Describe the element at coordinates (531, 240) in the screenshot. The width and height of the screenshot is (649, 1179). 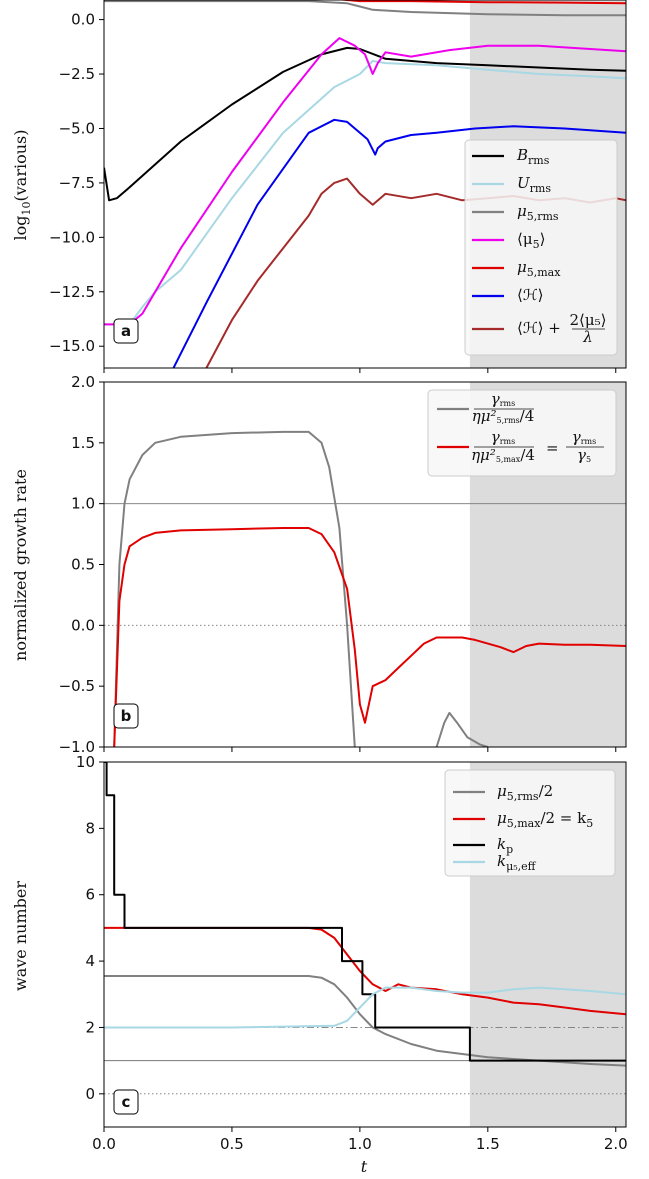
I see `legend-a-label-mu5mean: ⟨μ5⟩` at that location.